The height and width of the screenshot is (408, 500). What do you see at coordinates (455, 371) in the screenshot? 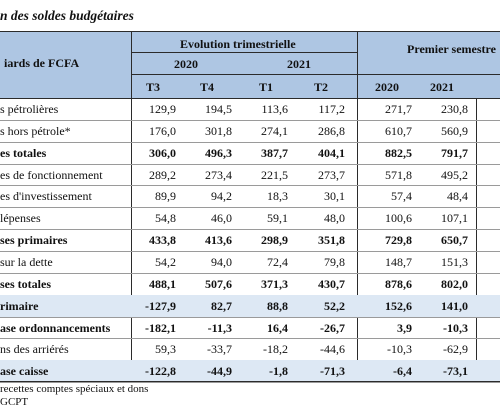
I see `table-cell: -73,1` at bounding box center [455, 371].